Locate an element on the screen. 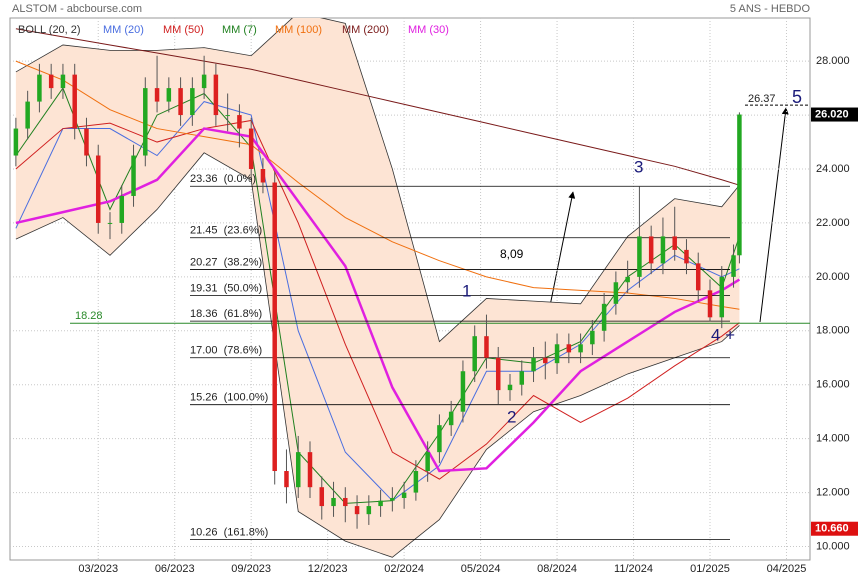 Image resolution: width=860 pixels, height=580 pixels. y-tick-label: 14.000 is located at coordinates (833, 439).